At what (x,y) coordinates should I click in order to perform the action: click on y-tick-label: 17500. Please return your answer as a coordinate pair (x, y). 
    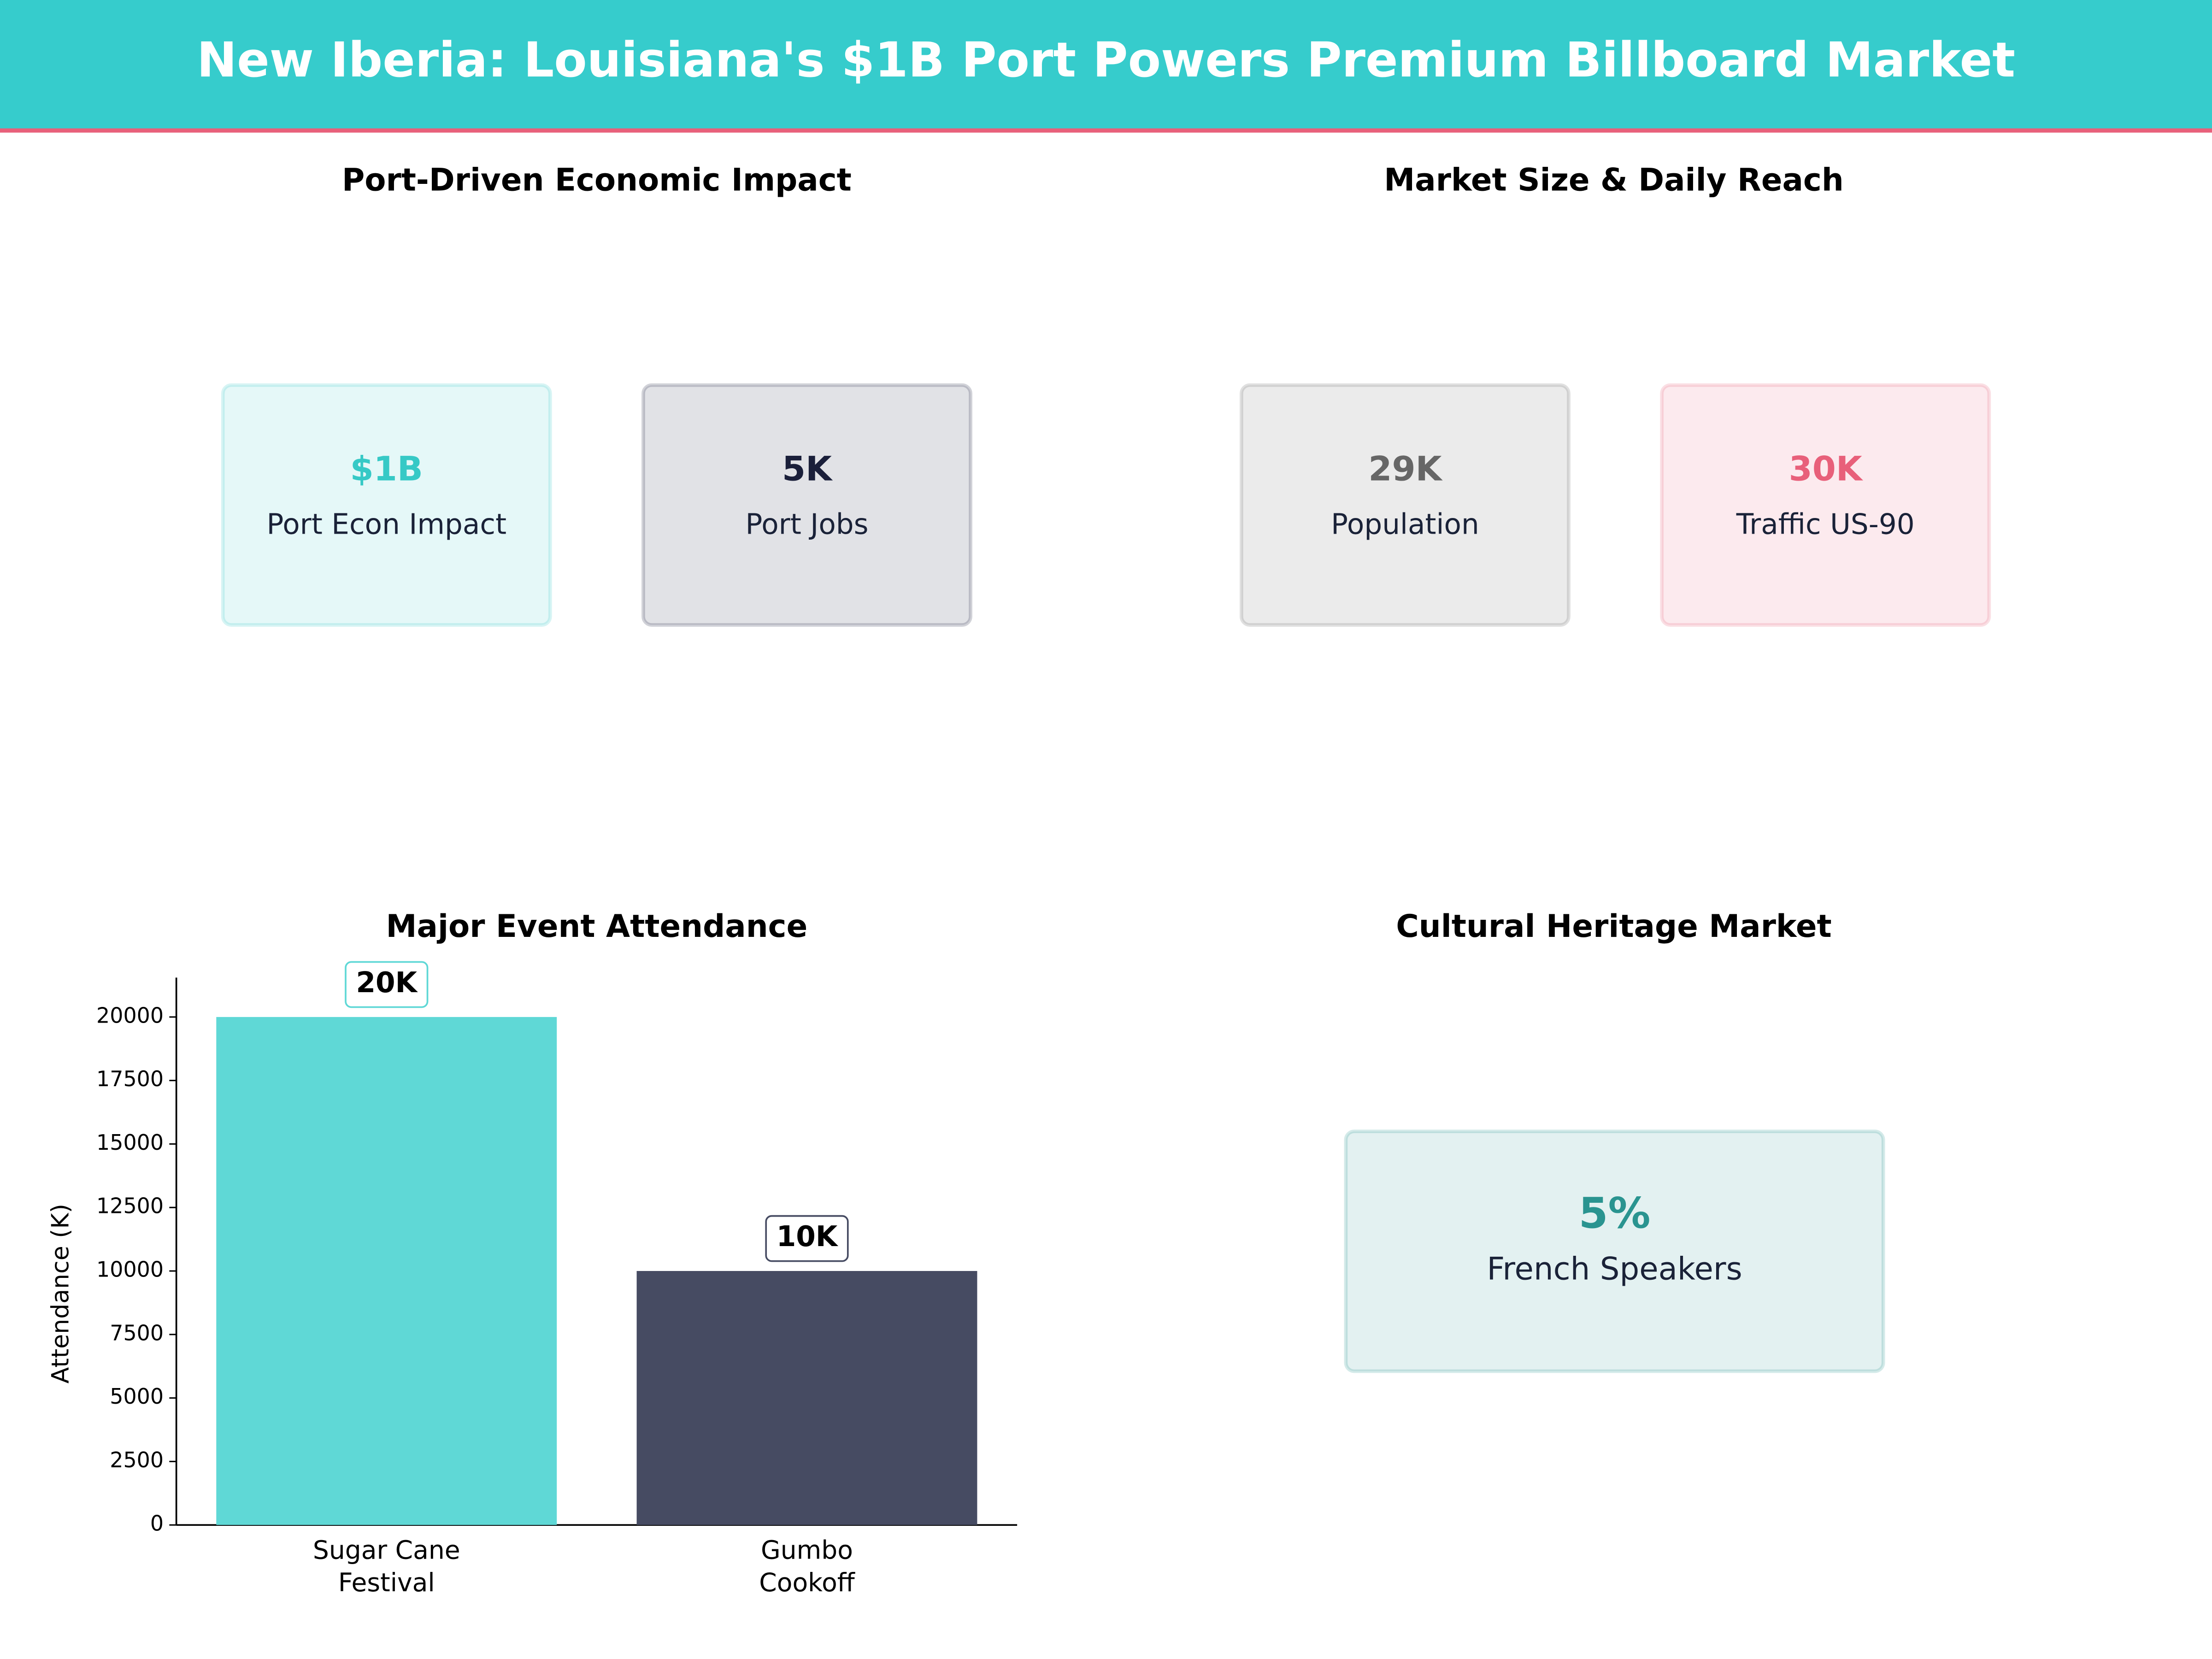
    Looking at the image, I should click on (130, 1078).